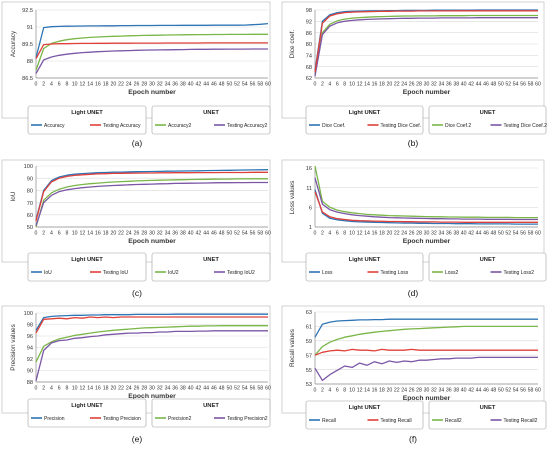 The image size is (550, 455). Describe the element at coordinates (30, 349) in the screenshot. I see `y-tick-label: 94` at that location.